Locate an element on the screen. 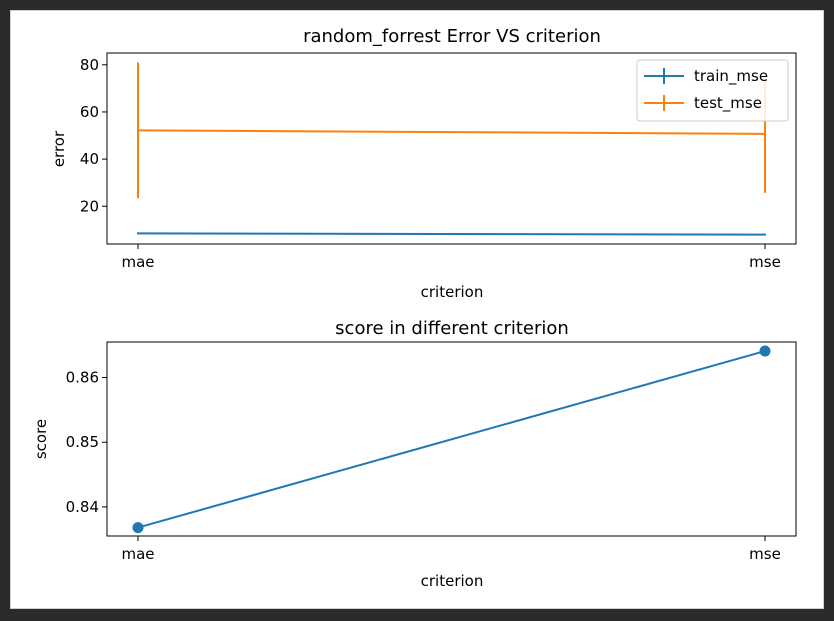 The height and width of the screenshot is (621, 834). y-tick-label: 40 is located at coordinates (89, 159).